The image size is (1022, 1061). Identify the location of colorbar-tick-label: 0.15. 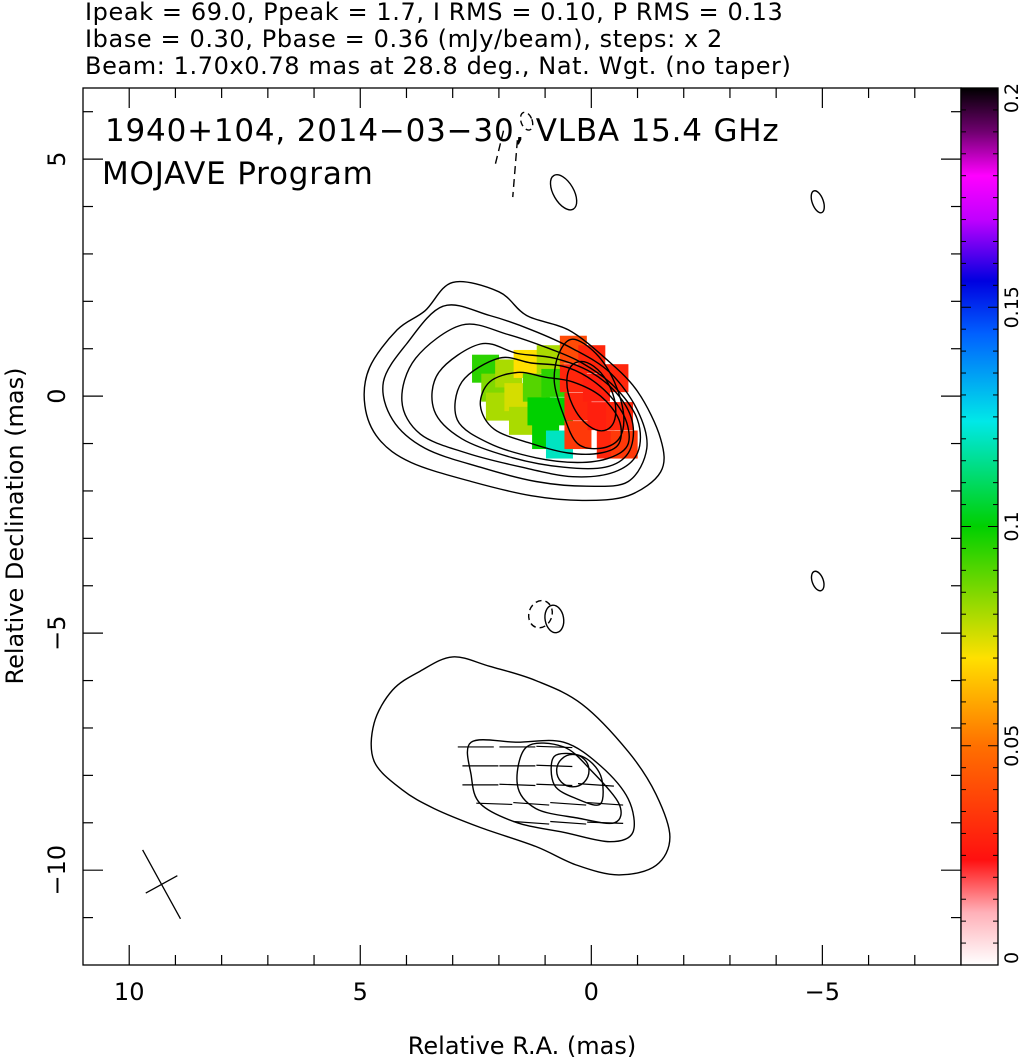
(1011, 307).